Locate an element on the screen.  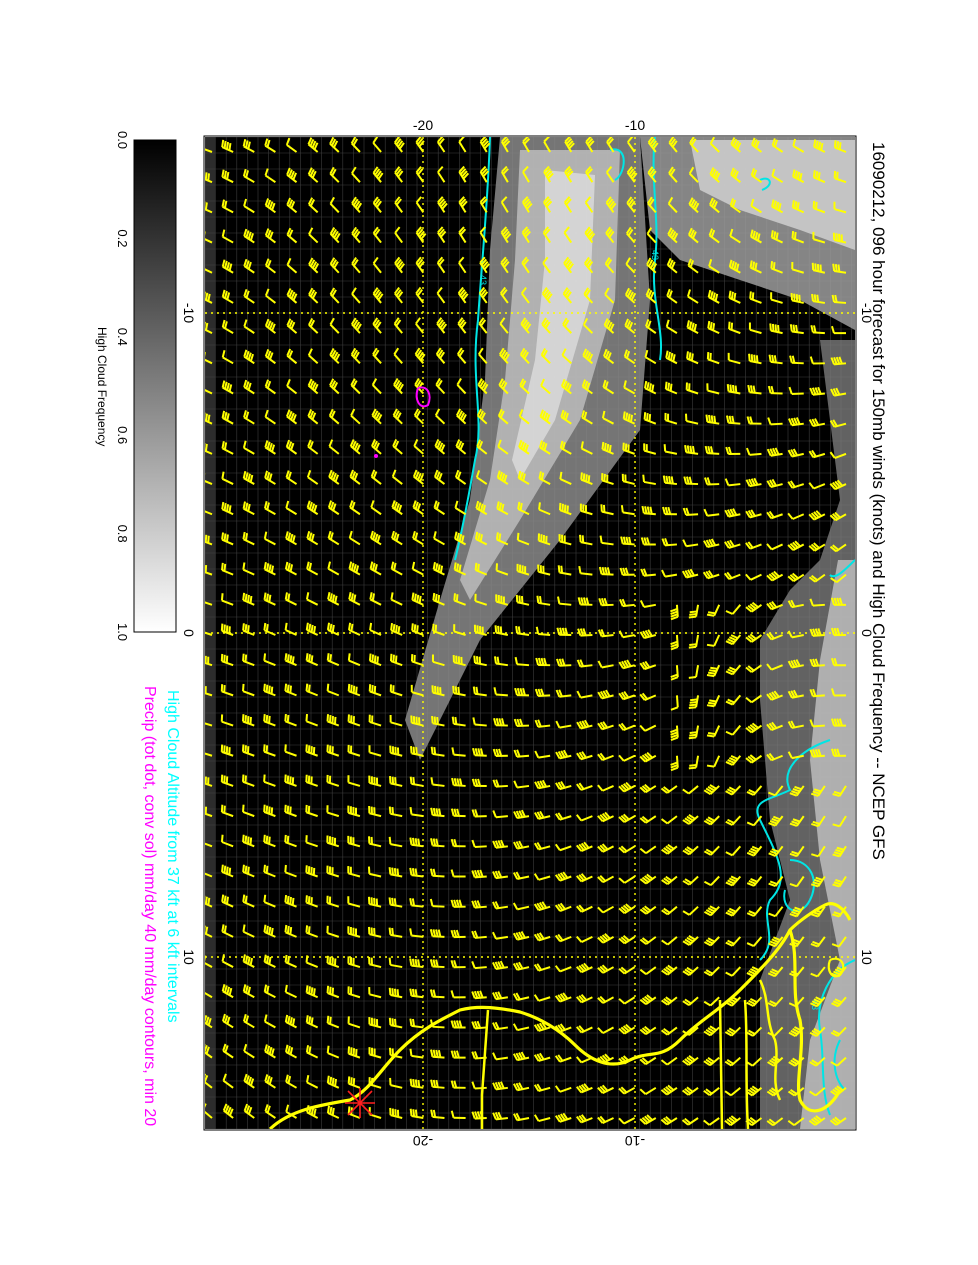
lon-tick-bottom-minus20: -20 is located at coordinates (423, 1141).